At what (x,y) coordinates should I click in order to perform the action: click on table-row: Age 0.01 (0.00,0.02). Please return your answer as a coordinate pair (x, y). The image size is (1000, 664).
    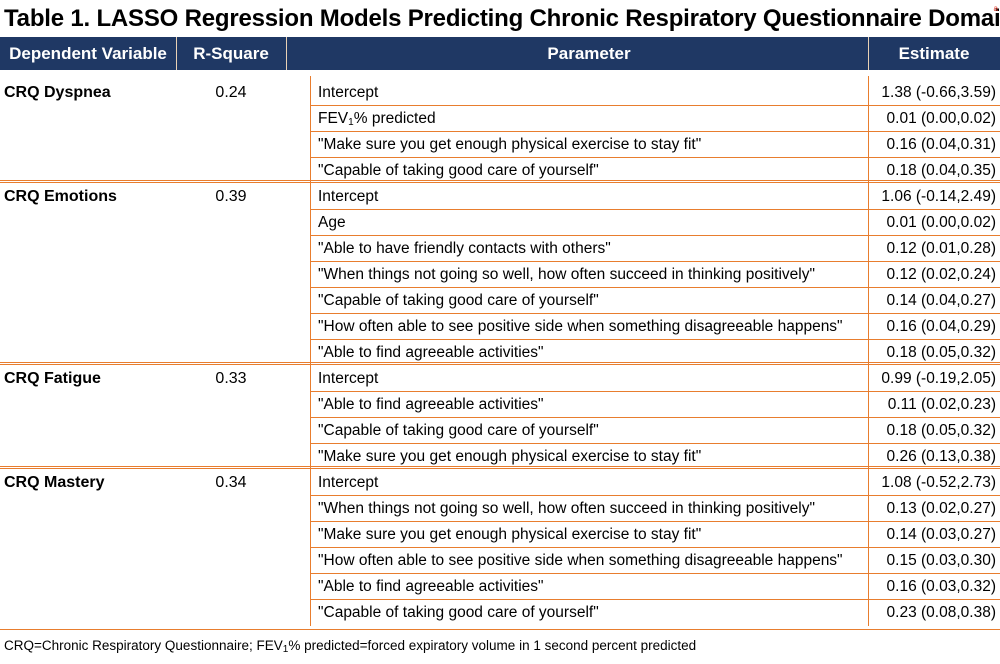
    Looking at the image, I should click on (655, 223).